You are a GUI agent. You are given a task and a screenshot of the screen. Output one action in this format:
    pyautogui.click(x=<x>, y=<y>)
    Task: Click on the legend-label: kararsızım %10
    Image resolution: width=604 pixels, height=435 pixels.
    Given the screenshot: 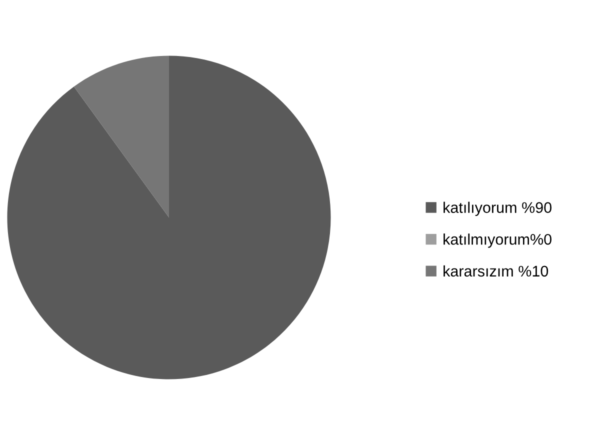 What is the action you would take?
    pyautogui.click(x=496, y=271)
    